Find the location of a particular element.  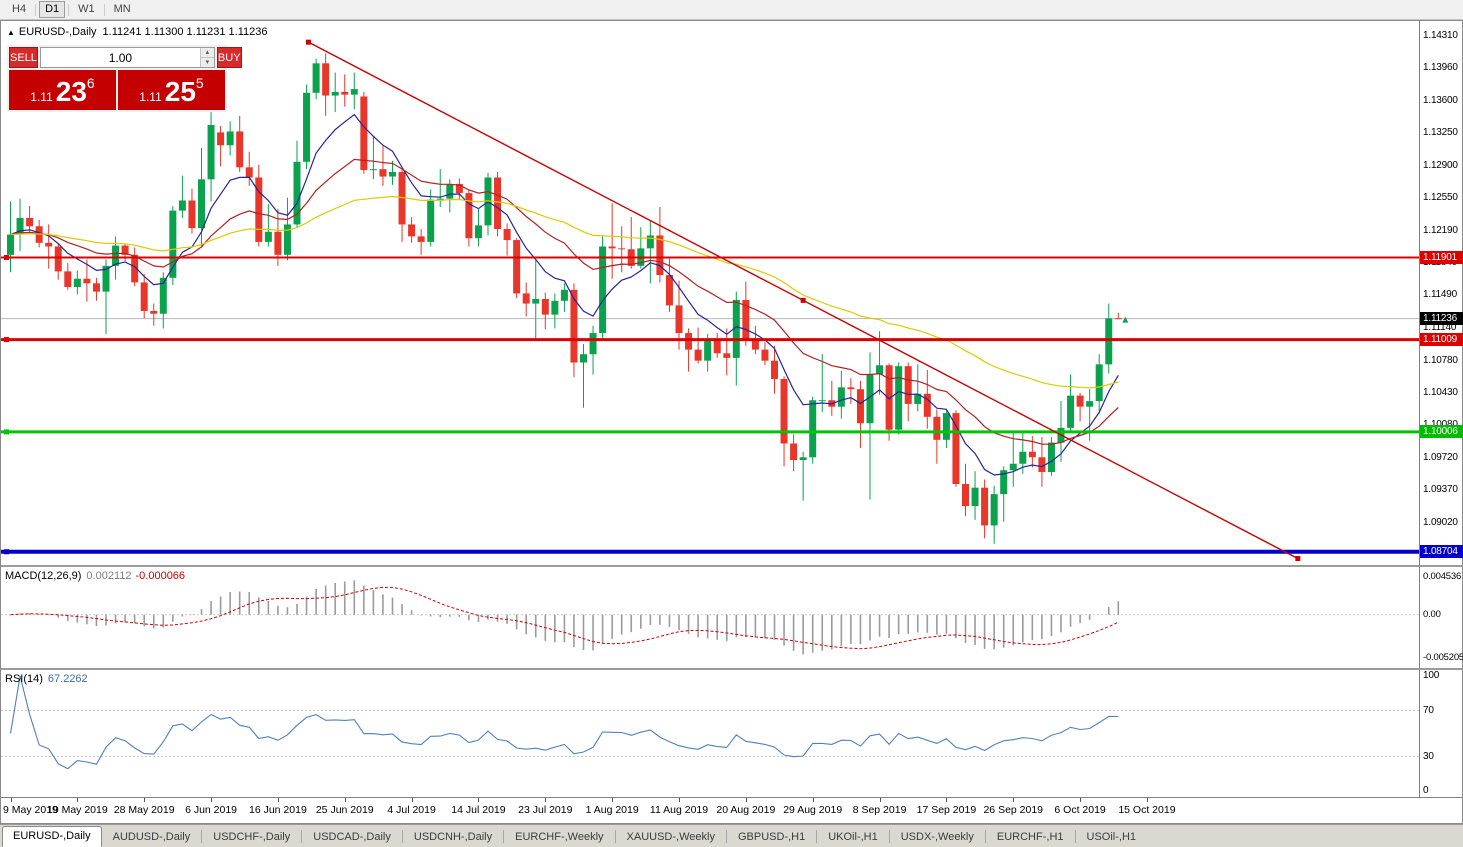

chart-tab-usoil-h1: USOil-,H1 is located at coordinates (1111, 837).